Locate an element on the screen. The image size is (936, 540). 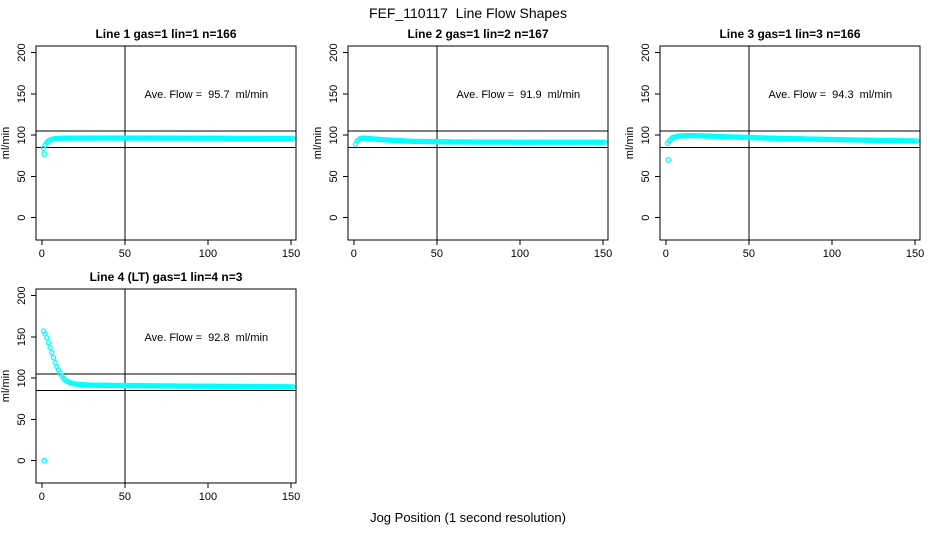
figure-title: FEF_110117 Line Flow Shapes is located at coordinates (468, 13).